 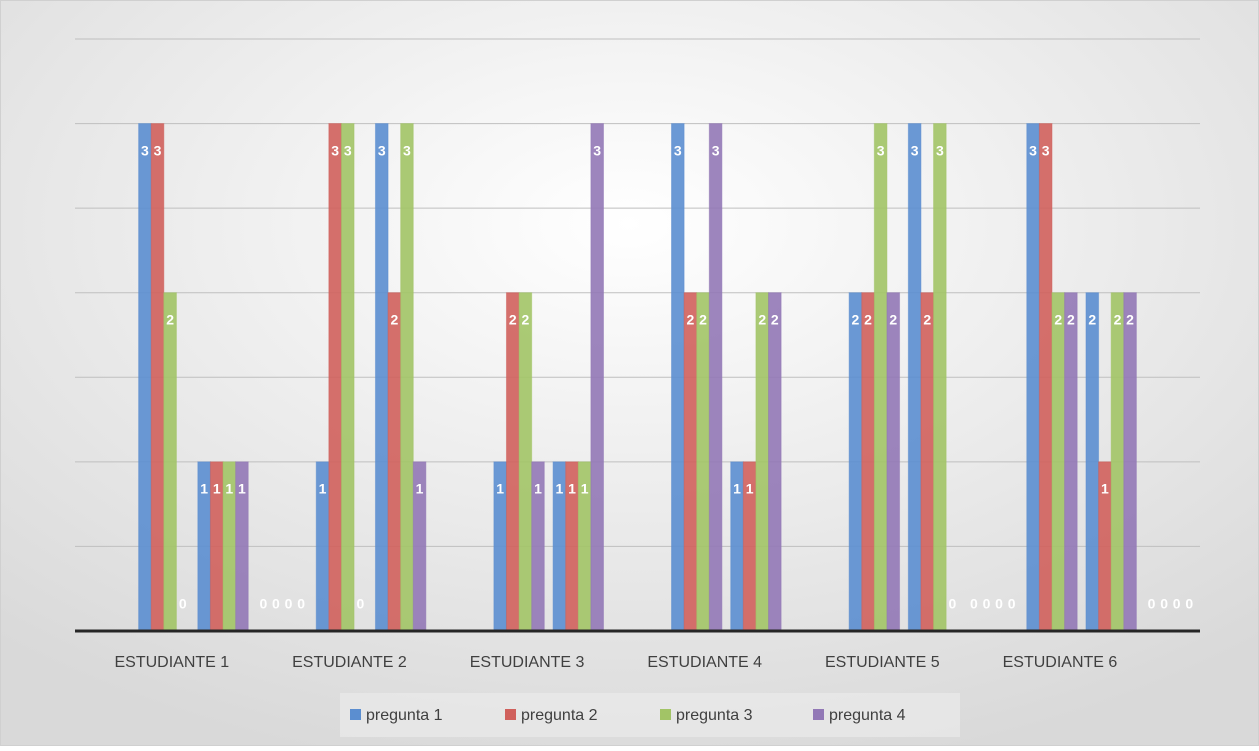 I want to click on x-tick-label: ESTUDIANTE 6, so click(x=1060, y=662).